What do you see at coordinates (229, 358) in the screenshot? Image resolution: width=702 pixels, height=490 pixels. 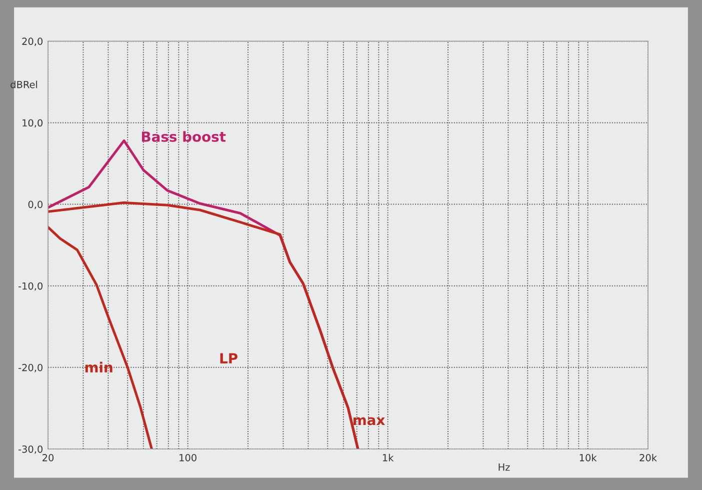 I see `annotation: LP` at bounding box center [229, 358].